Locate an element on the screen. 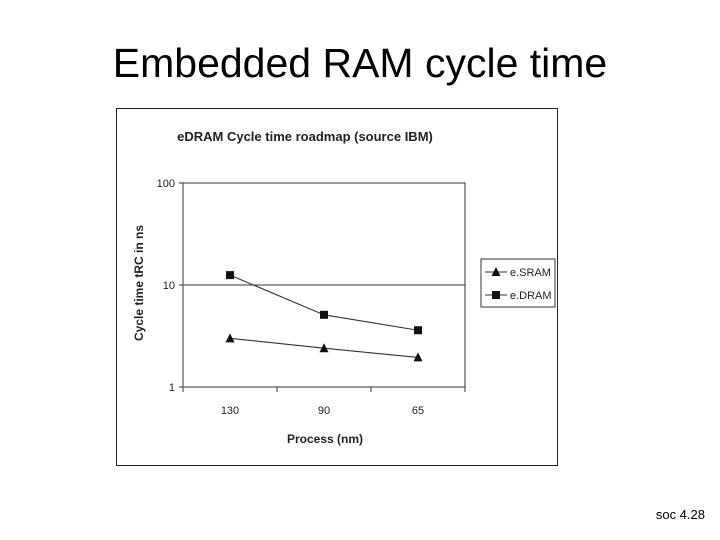 Image resolution: width=720 pixels, height=540 pixels. slide-title: Embedded RAM cycle time is located at coordinates (360, 63).